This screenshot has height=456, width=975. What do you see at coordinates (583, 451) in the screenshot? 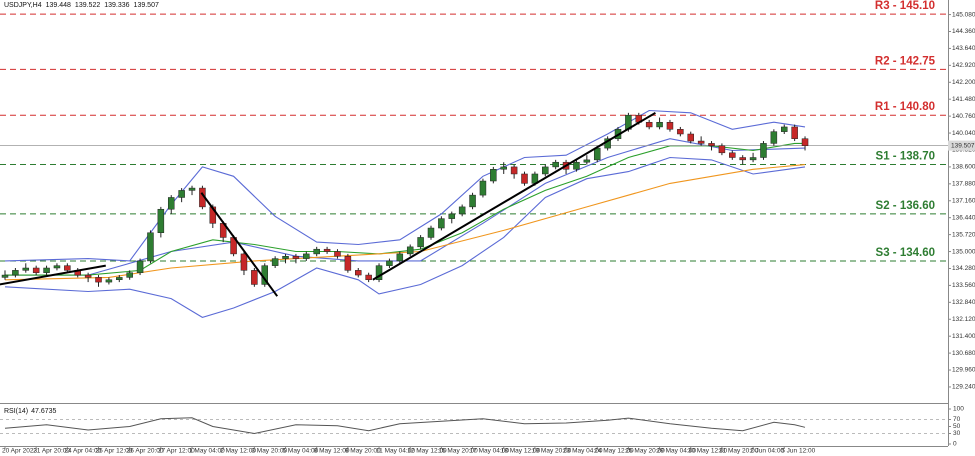
I see `x-tick-label: 23 May 04:00` at bounding box center [583, 451].